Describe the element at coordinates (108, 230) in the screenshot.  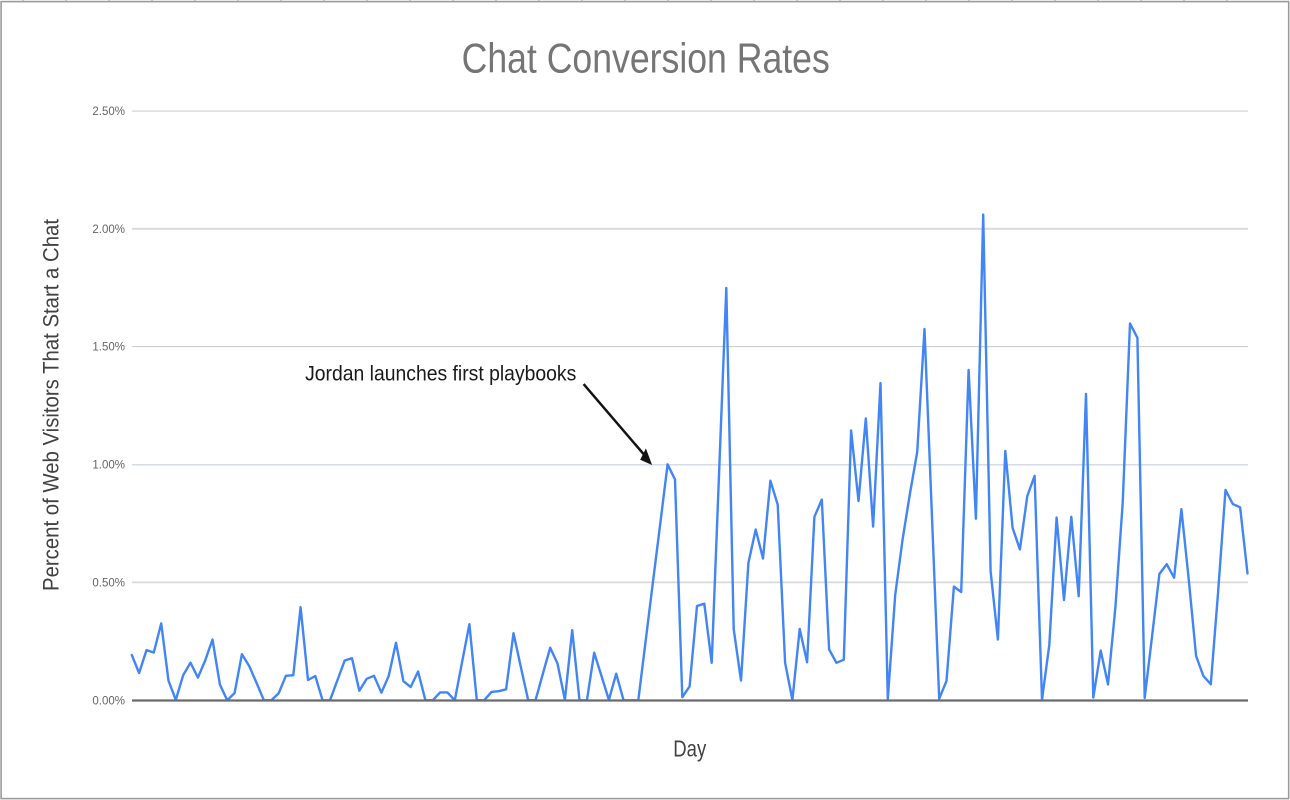
I see `svg-text: 2.00%` at that location.